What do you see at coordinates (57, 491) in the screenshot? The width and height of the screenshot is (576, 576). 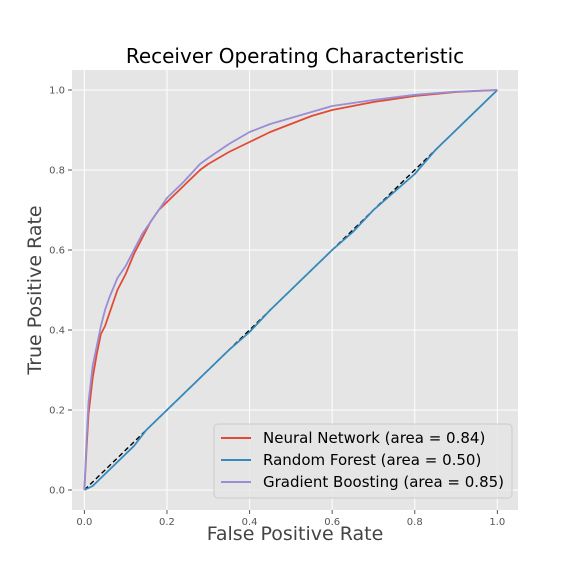 I see `y-tick-label: 0.0` at bounding box center [57, 491].